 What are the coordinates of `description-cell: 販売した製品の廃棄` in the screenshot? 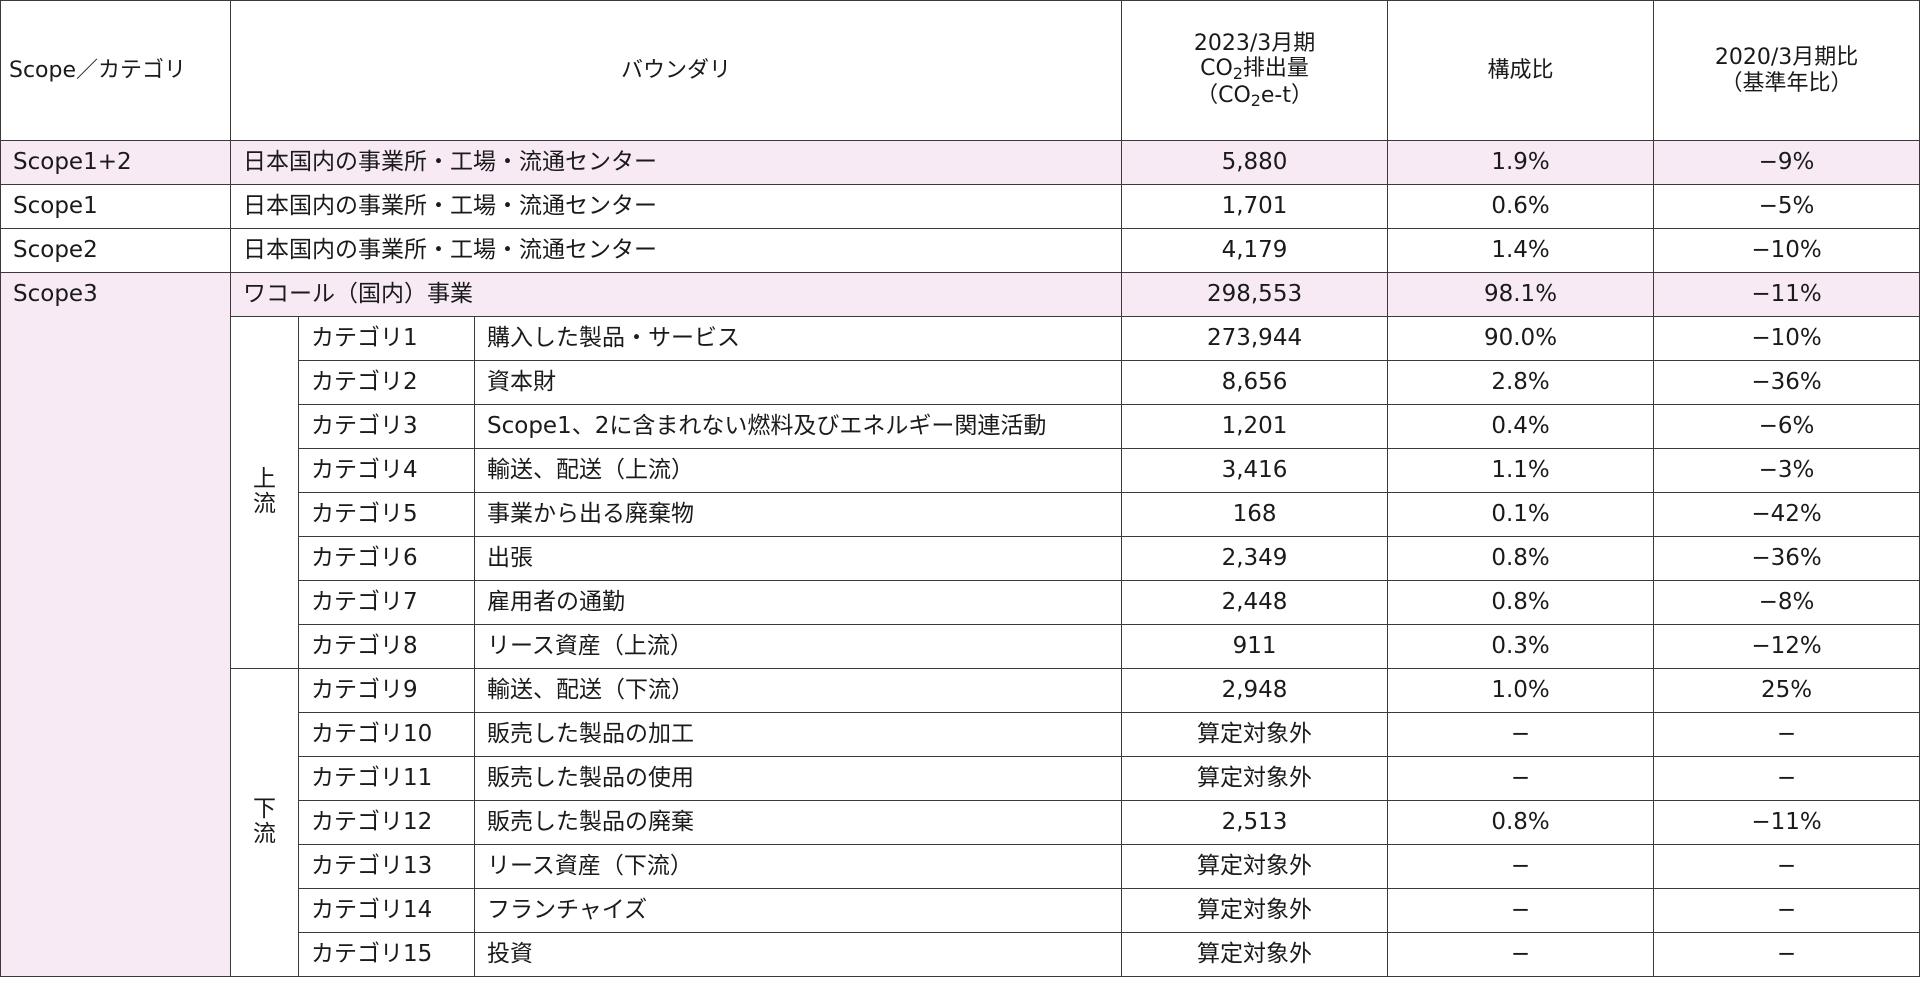 It's located at (798, 822).